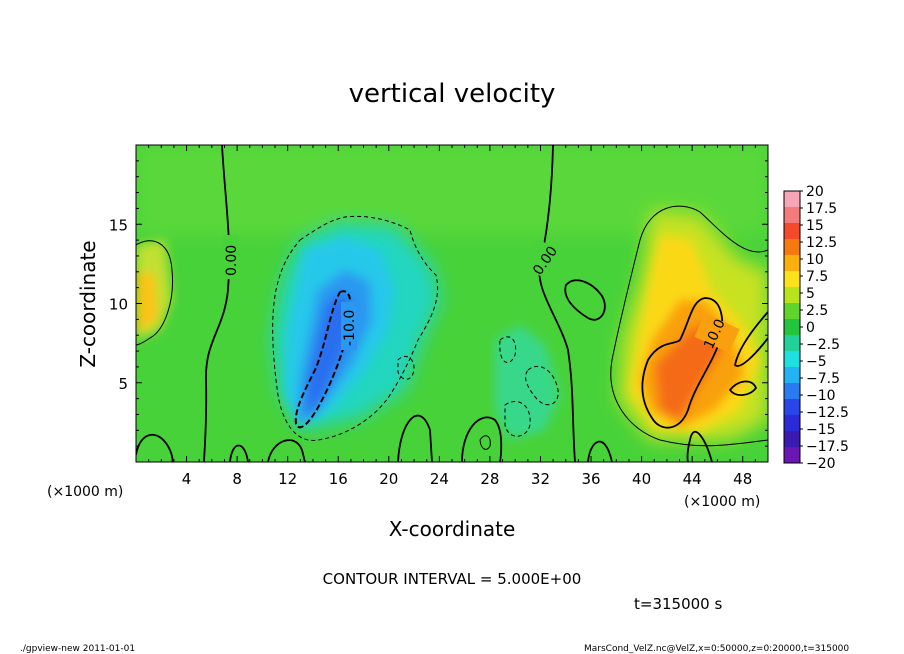 The image size is (904, 654). What do you see at coordinates (323, 359) in the screenshot?
I see `neg10-contour` at bounding box center [323, 359].